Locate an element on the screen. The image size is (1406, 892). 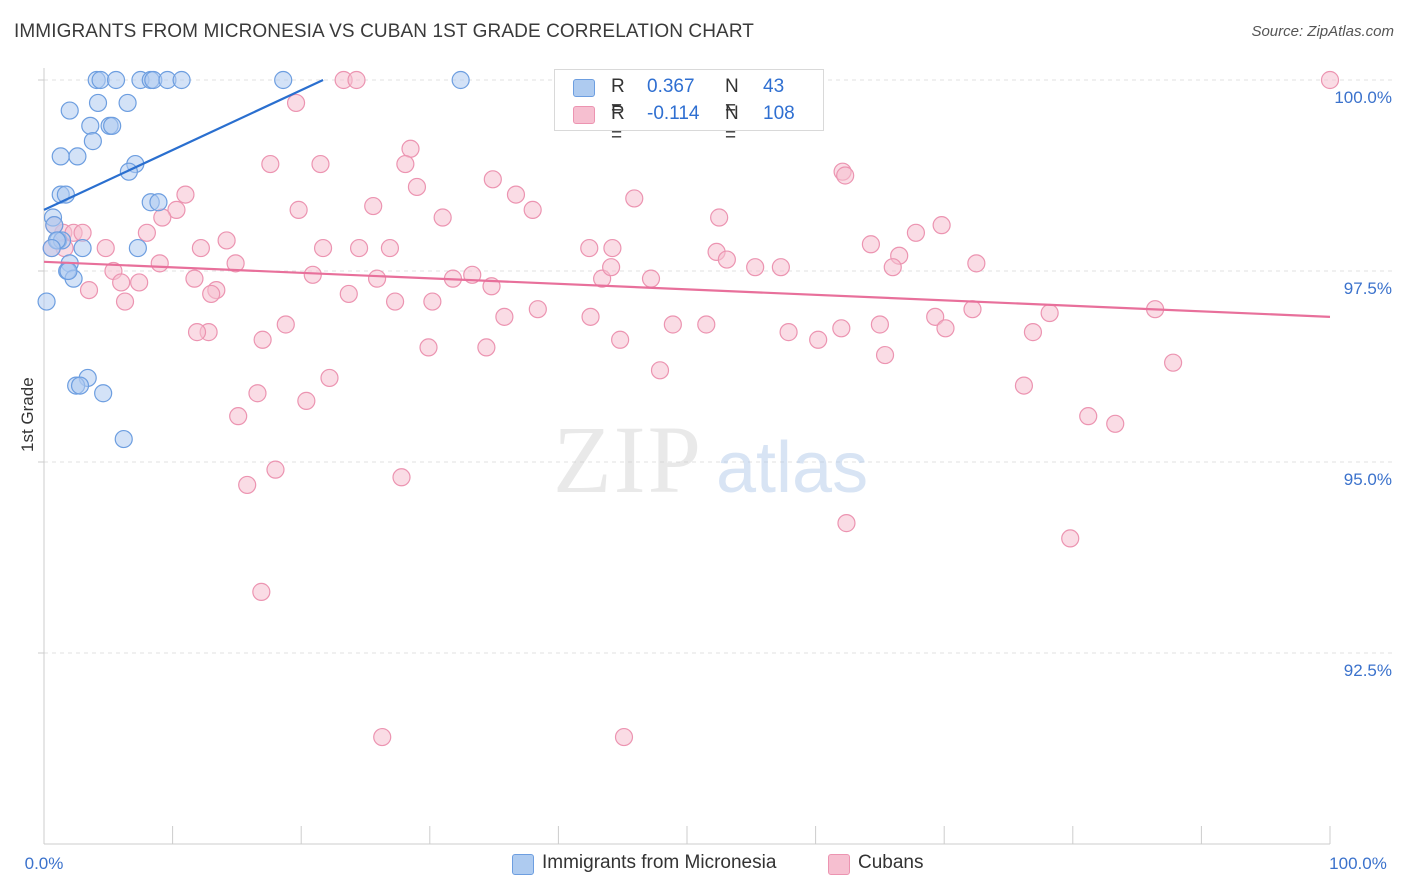
y-axis-label: 1st Grade is located at coordinates (27, 414).